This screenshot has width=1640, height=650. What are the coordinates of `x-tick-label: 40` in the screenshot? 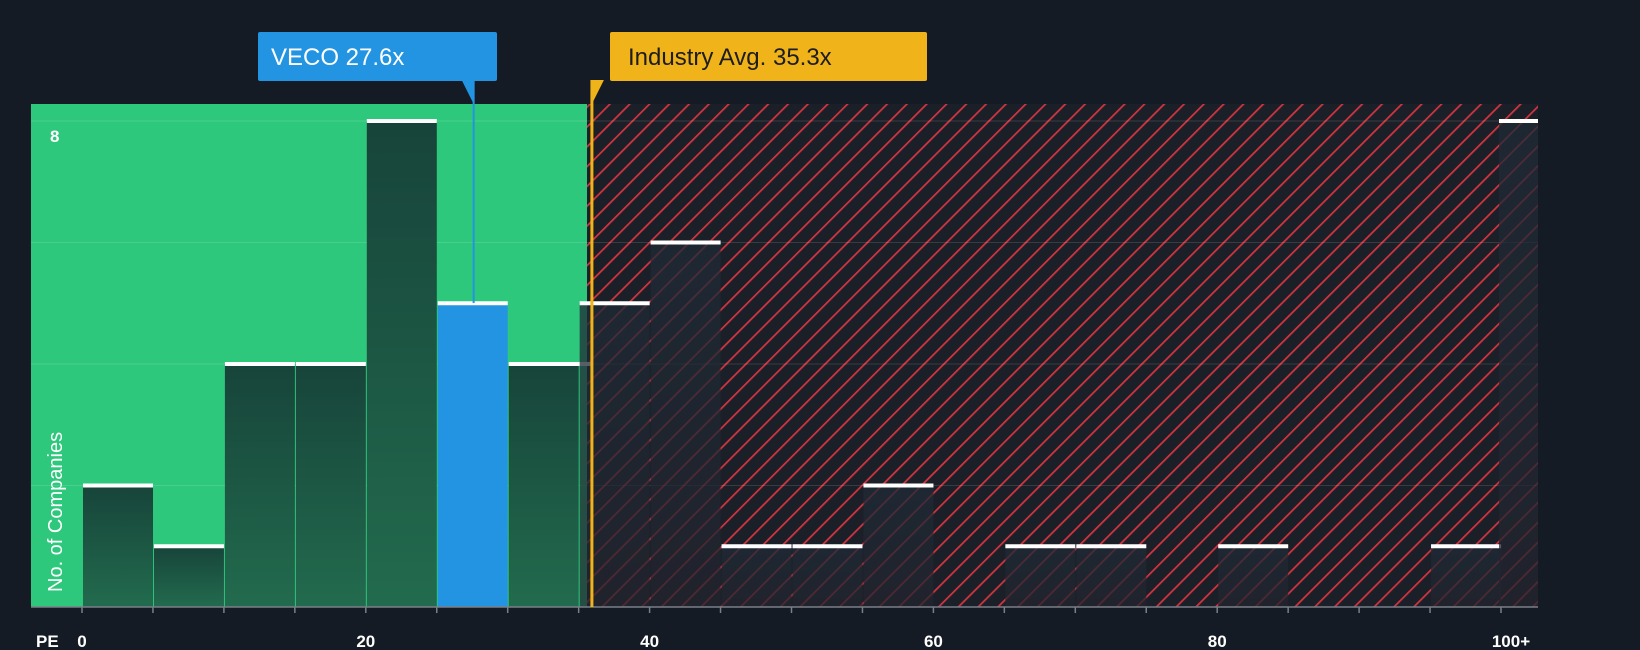 It's located at (649, 641).